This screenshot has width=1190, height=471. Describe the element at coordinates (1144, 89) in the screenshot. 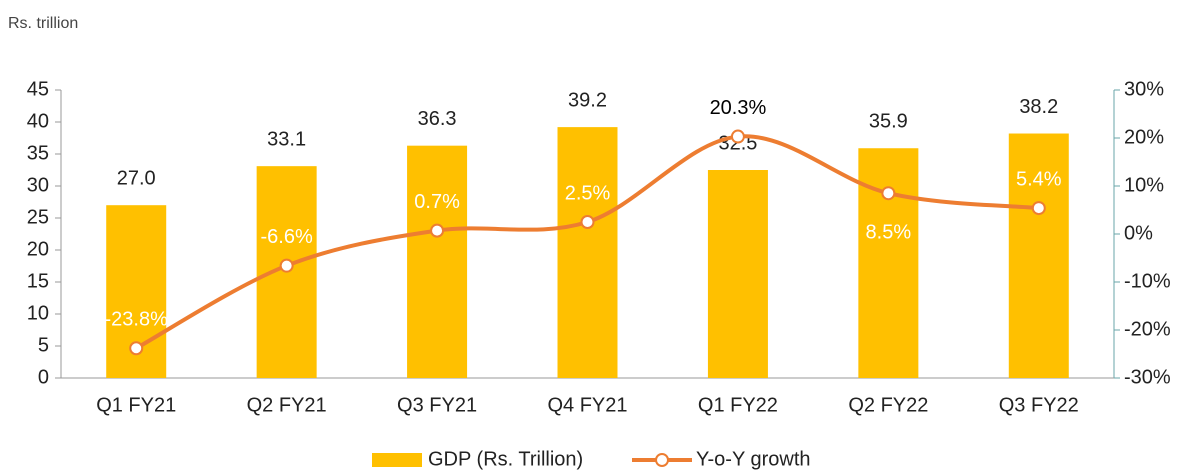

I see `y2-tick-label: 30%` at that location.